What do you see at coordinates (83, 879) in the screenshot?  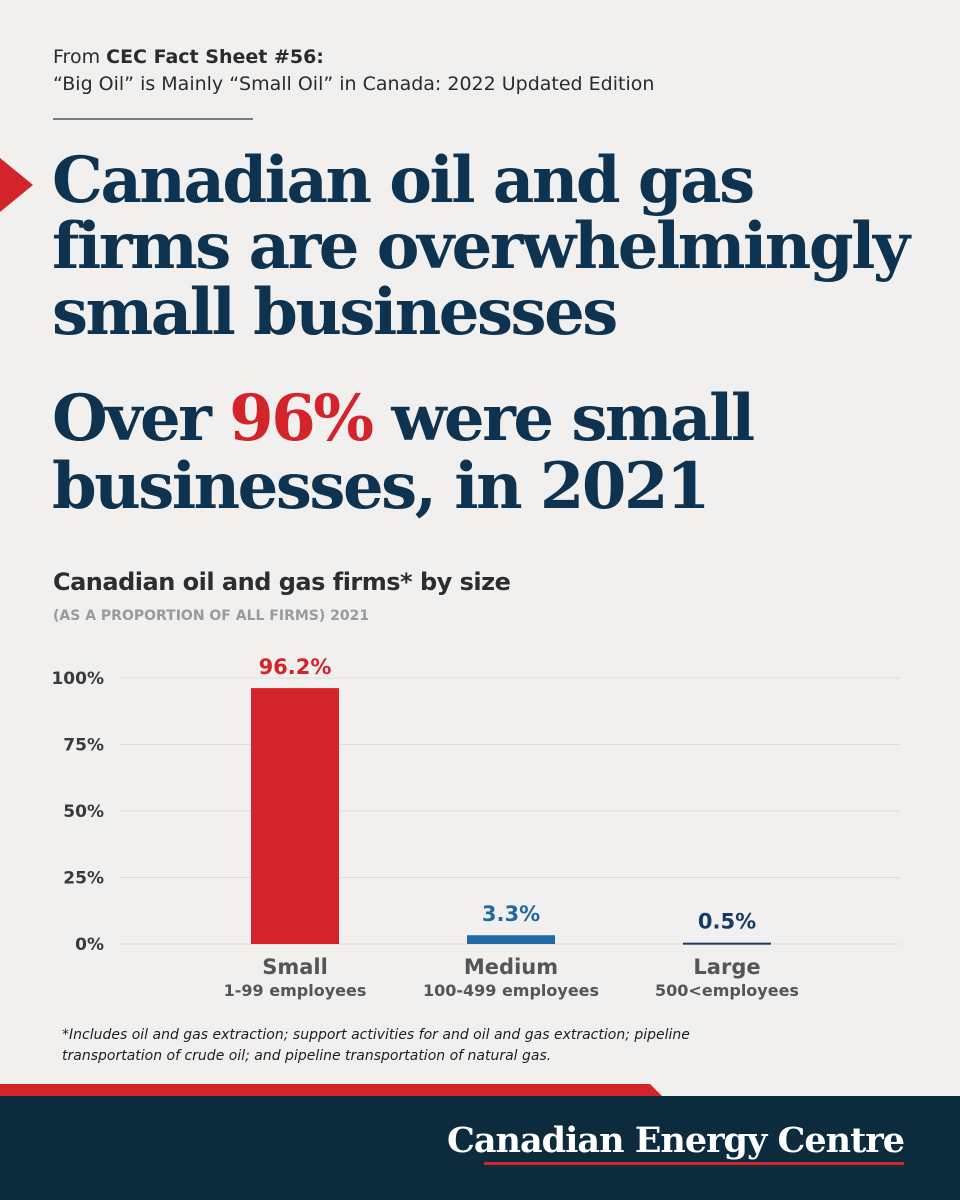 I see `y-tick-label: 25%` at bounding box center [83, 879].